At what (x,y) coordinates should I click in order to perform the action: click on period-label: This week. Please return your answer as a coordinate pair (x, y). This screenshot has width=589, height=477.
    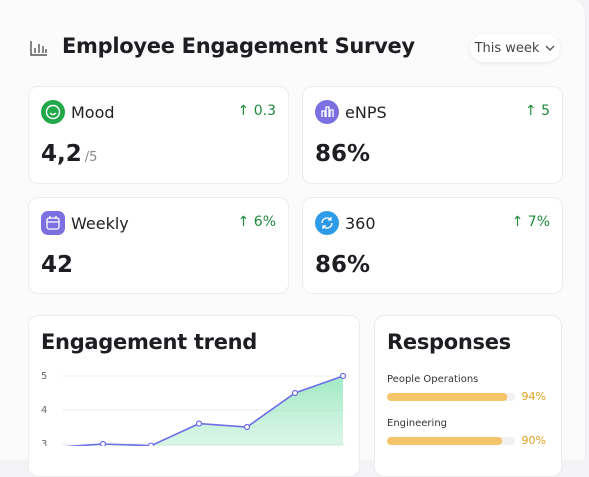
    Looking at the image, I should click on (507, 48).